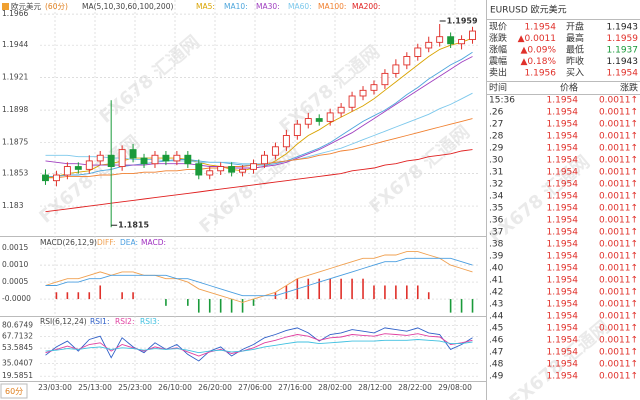 This screenshot has width=640, height=400. What do you see at coordinates (26, 6) in the screenshot?
I see `symbol-name: 欧元美元` at bounding box center [26, 6].